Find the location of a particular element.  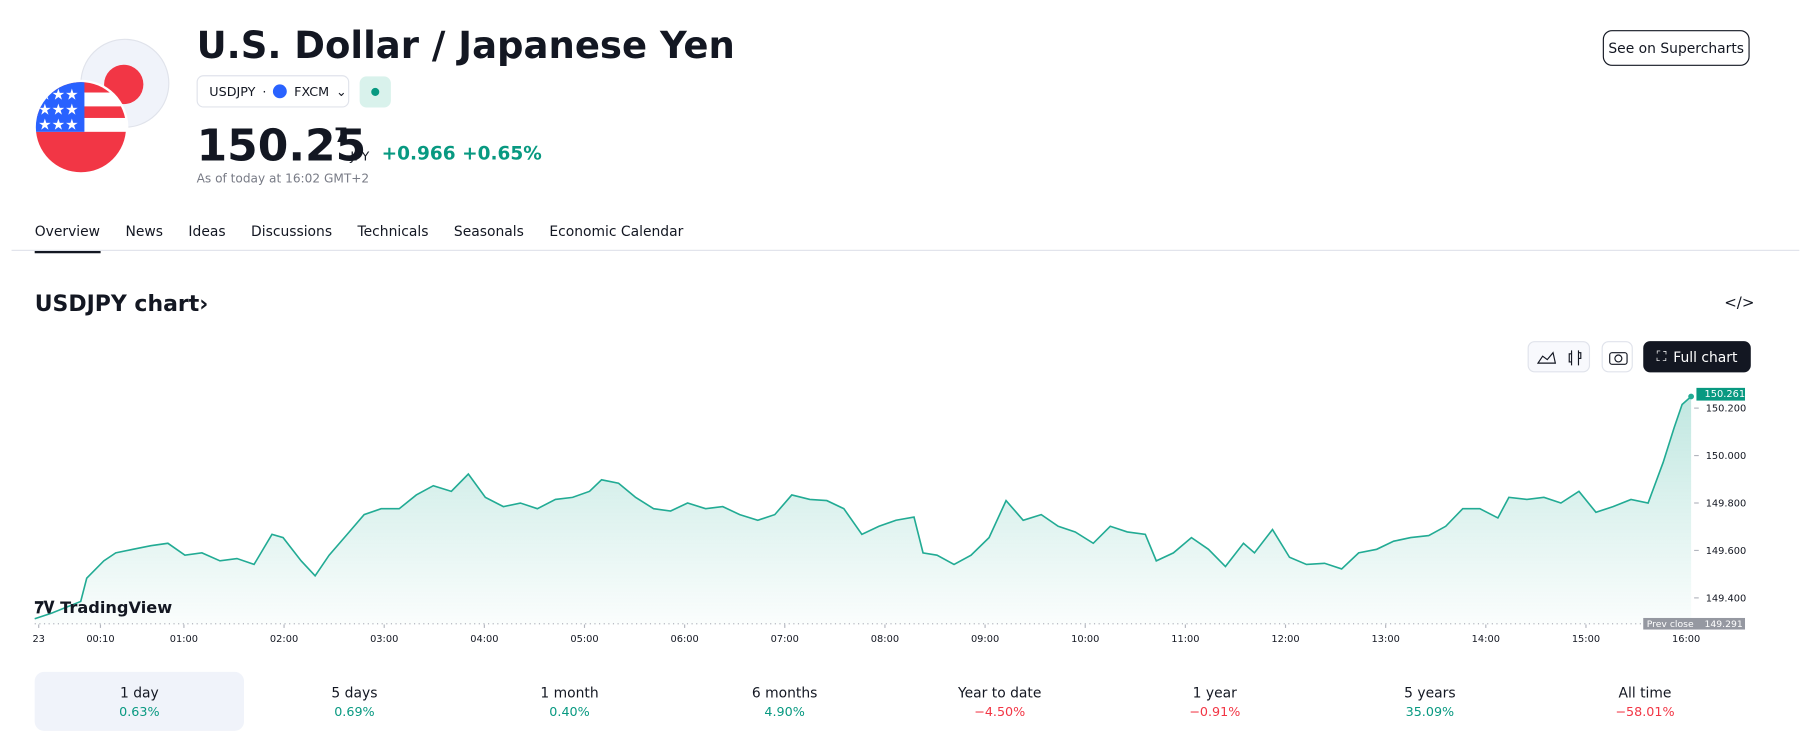

market-status is located at coordinates (375, 92).